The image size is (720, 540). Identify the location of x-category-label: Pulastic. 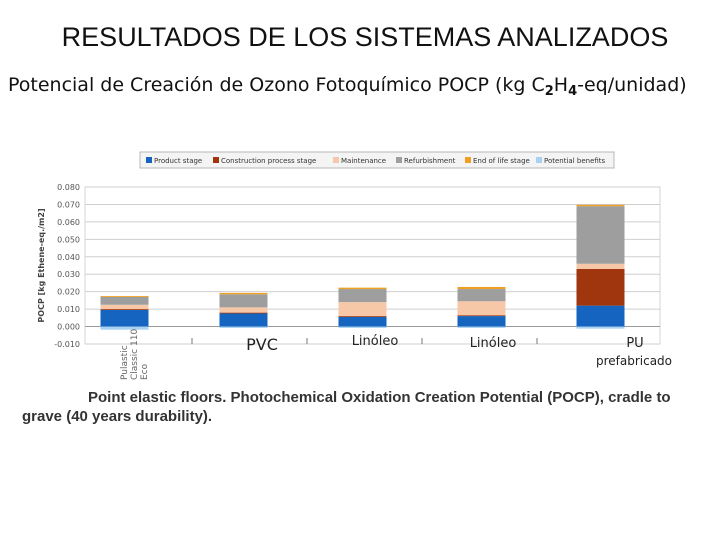
(125, 362).